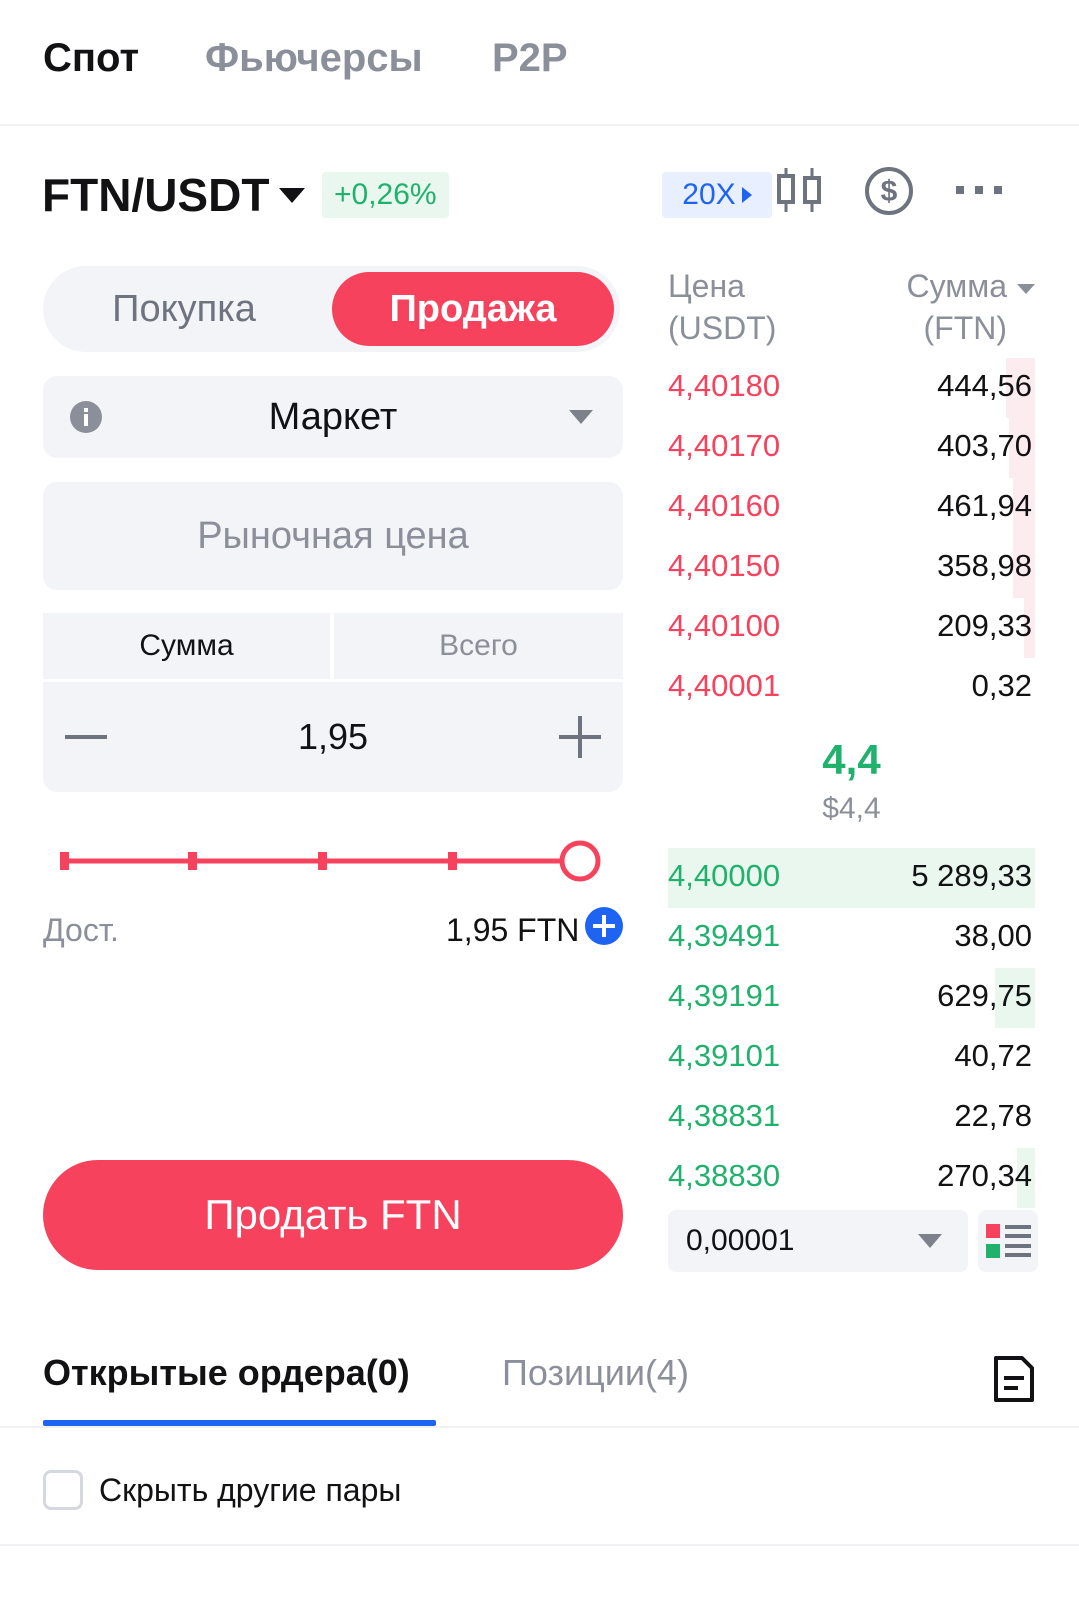 This screenshot has width=1079, height=1617. I want to click on tab-futures: Фьючерсы, so click(314, 58).